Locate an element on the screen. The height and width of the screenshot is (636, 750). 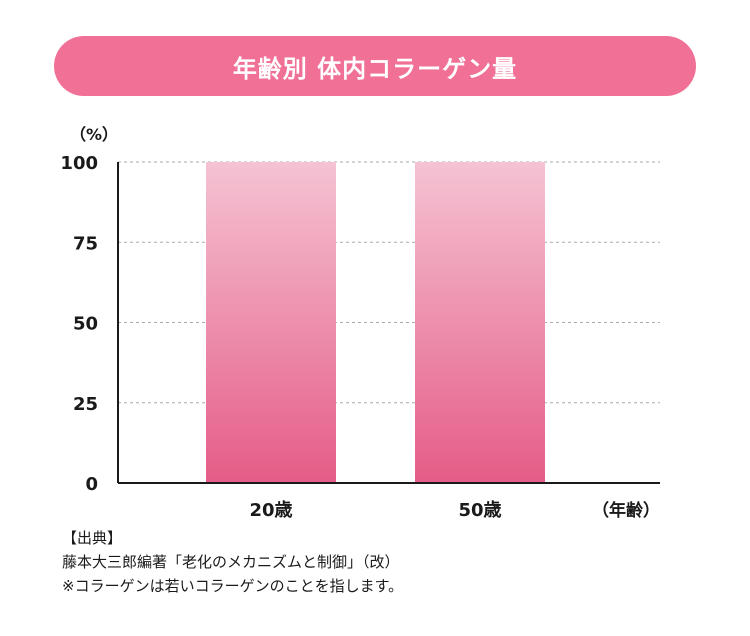
x-tick-label: 20歳 is located at coordinates (270, 510).